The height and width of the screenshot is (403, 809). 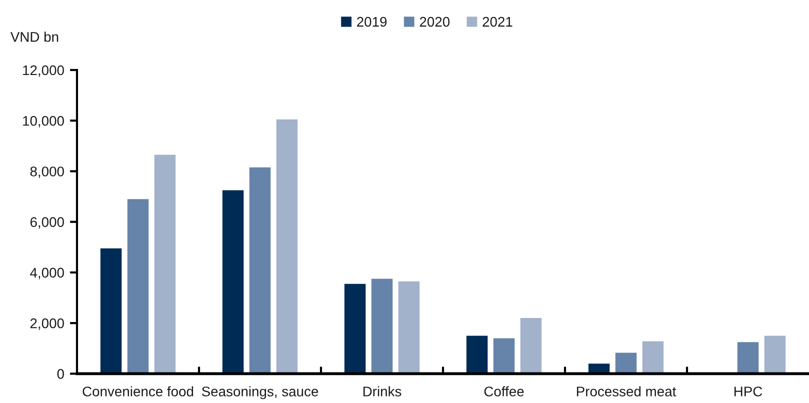 What do you see at coordinates (504, 391) in the screenshot?
I see `x-tick-label: Coffee` at bounding box center [504, 391].